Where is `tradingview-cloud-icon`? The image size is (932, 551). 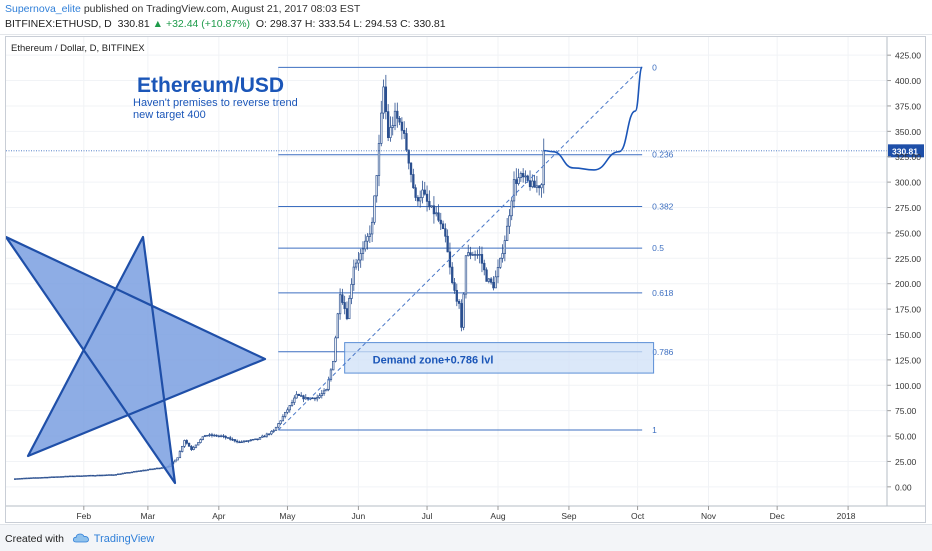
tradingview-cloud-icon is located at coordinates (80, 539).